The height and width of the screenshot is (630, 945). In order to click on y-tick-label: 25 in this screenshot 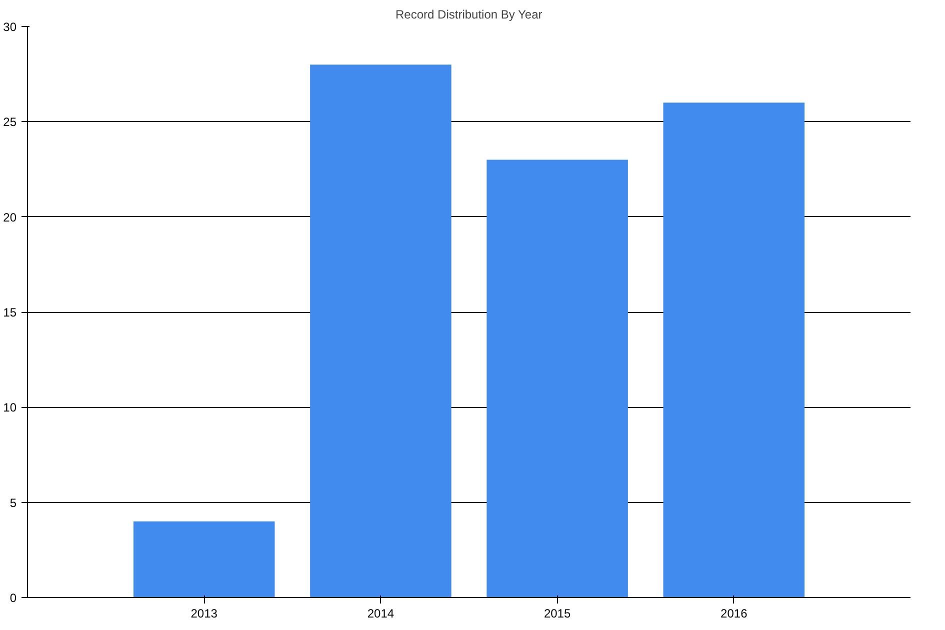, I will do `click(10, 122)`.